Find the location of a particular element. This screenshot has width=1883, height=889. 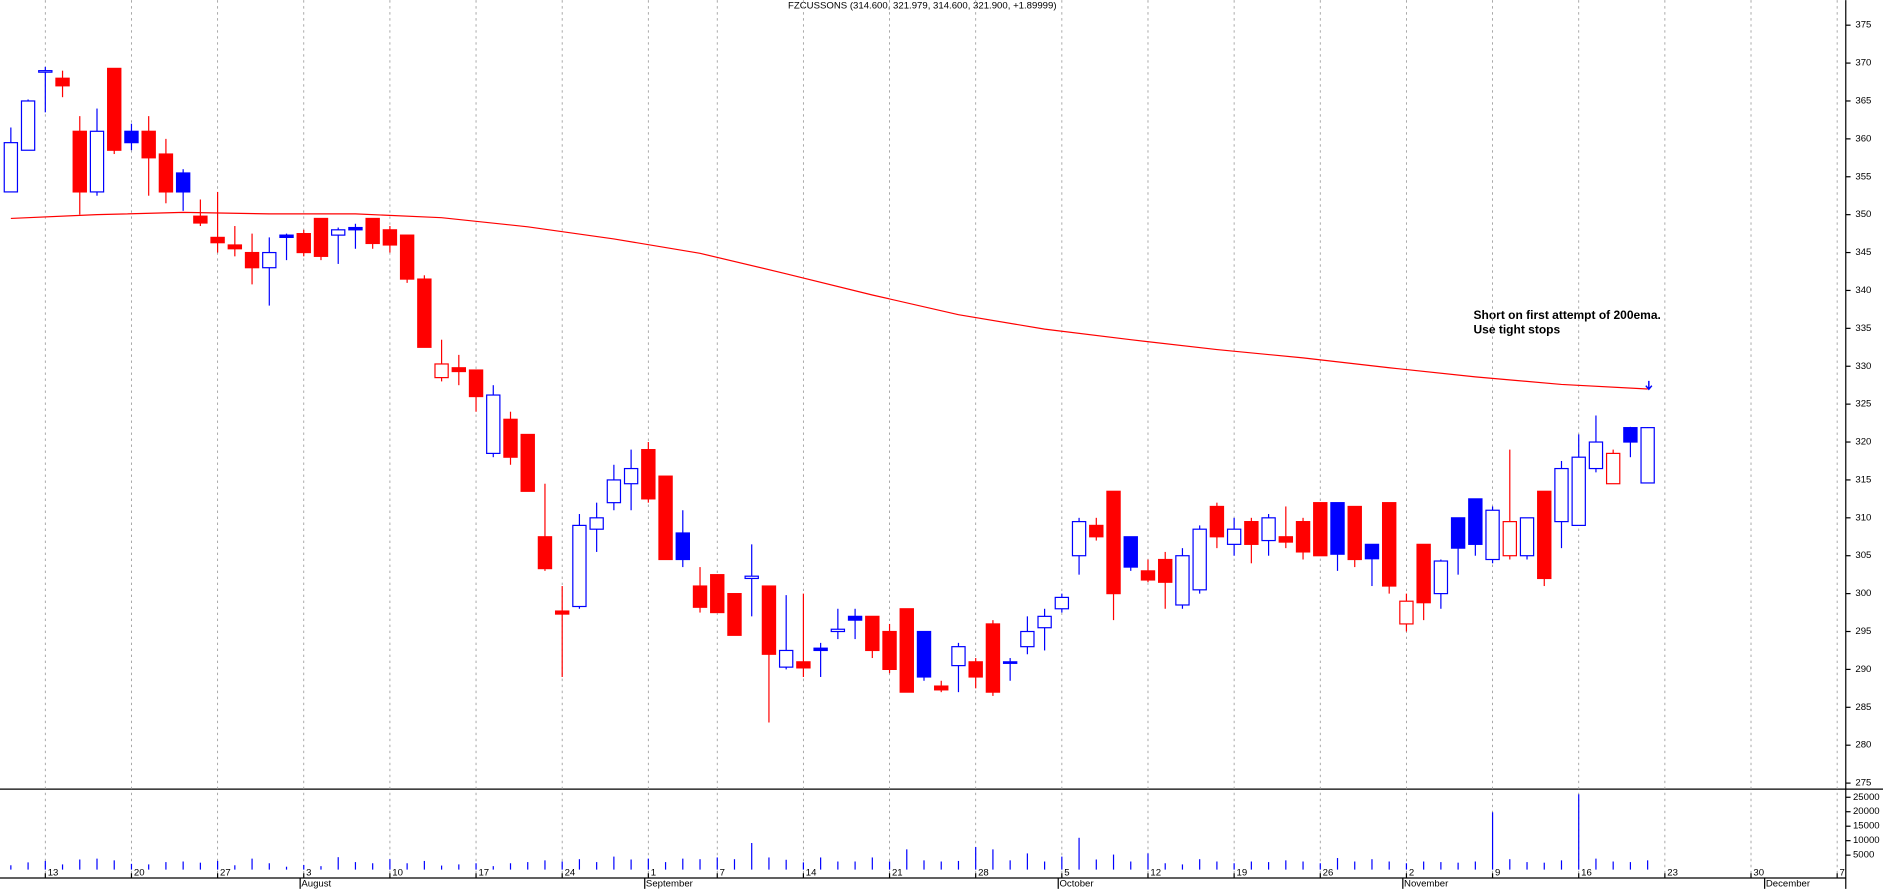

y-tick-label: 300 is located at coordinates (1863, 593).